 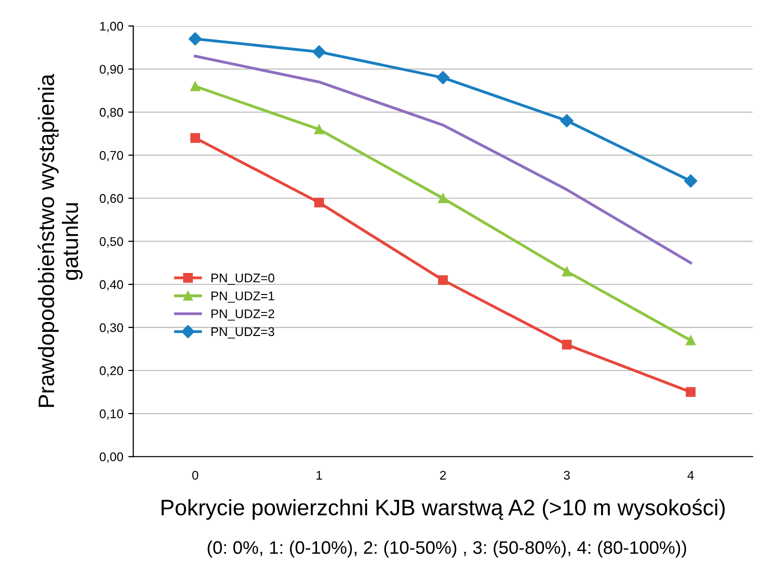 I want to click on y-tick-label: 0,80, so click(x=112, y=113).